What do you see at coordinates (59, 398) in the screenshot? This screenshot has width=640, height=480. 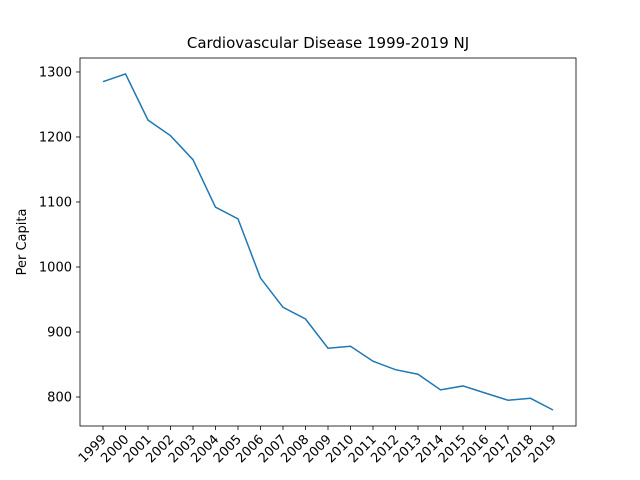 I see `y-tick-label: 800` at bounding box center [59, 398].